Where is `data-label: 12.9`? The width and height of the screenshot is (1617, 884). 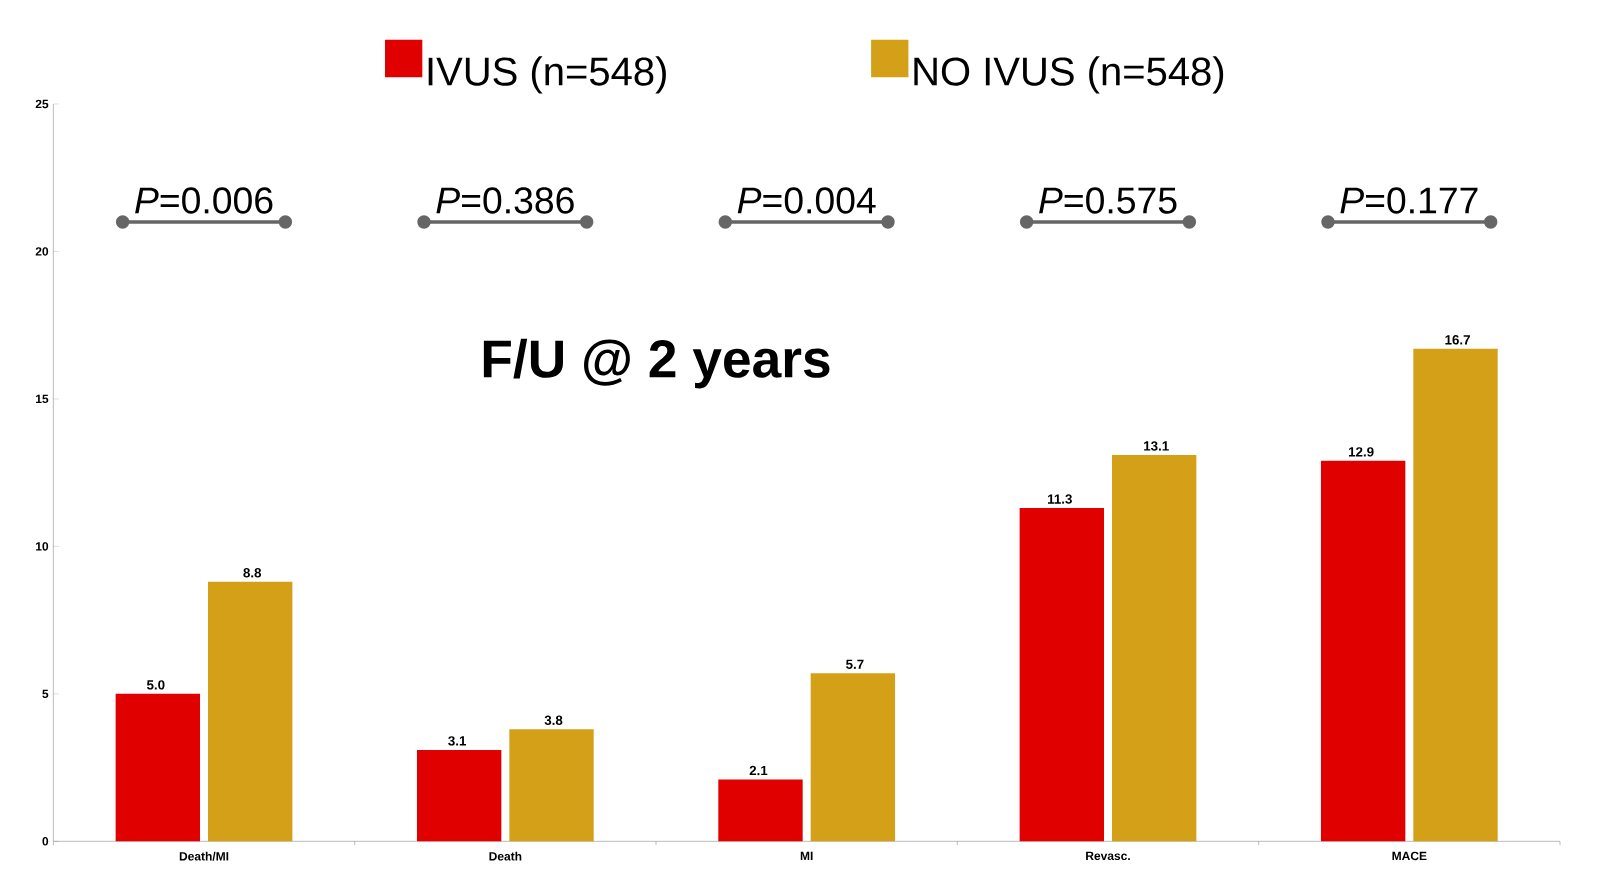
data-label: 12.9 is located at coordinates (1361, 452).